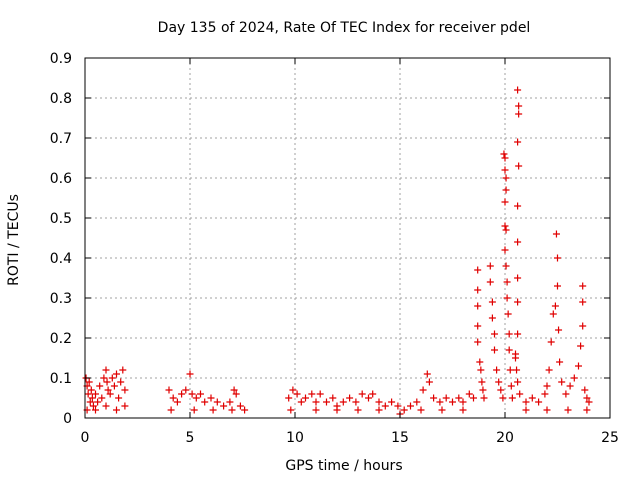  What do you see at coordinates (61, 219) in the screenshot?
I see `y-tick-label: 0.5` at bounding box center [61, 219].